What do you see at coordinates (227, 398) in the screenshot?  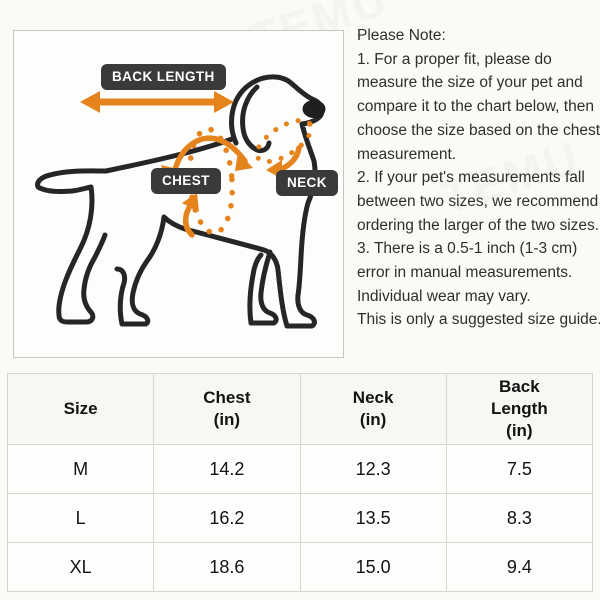 I see `header-chest-label: Chest` at bounding box center [227, 398].